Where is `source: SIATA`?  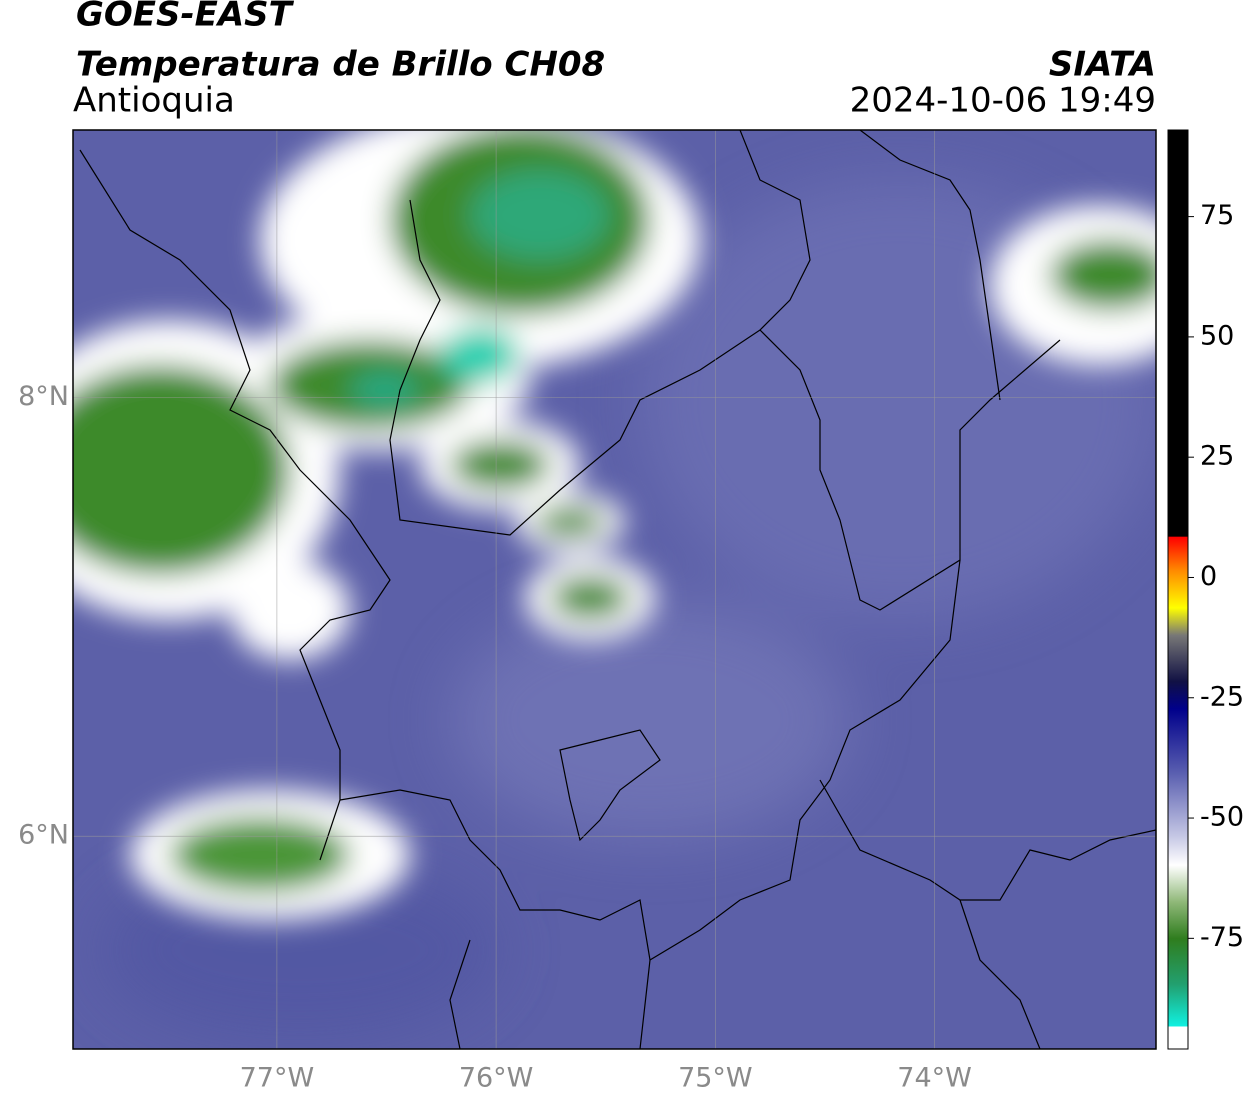 source: SIATA is located at coordinates (1102, 65).